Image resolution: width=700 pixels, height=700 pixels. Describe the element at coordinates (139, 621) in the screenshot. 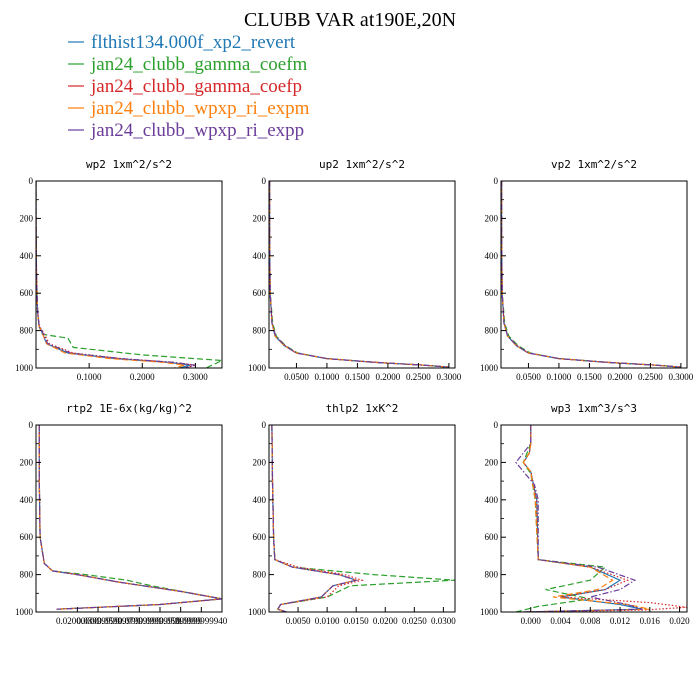

I see `xtick-label-3-3: 0.07999999` at that location.